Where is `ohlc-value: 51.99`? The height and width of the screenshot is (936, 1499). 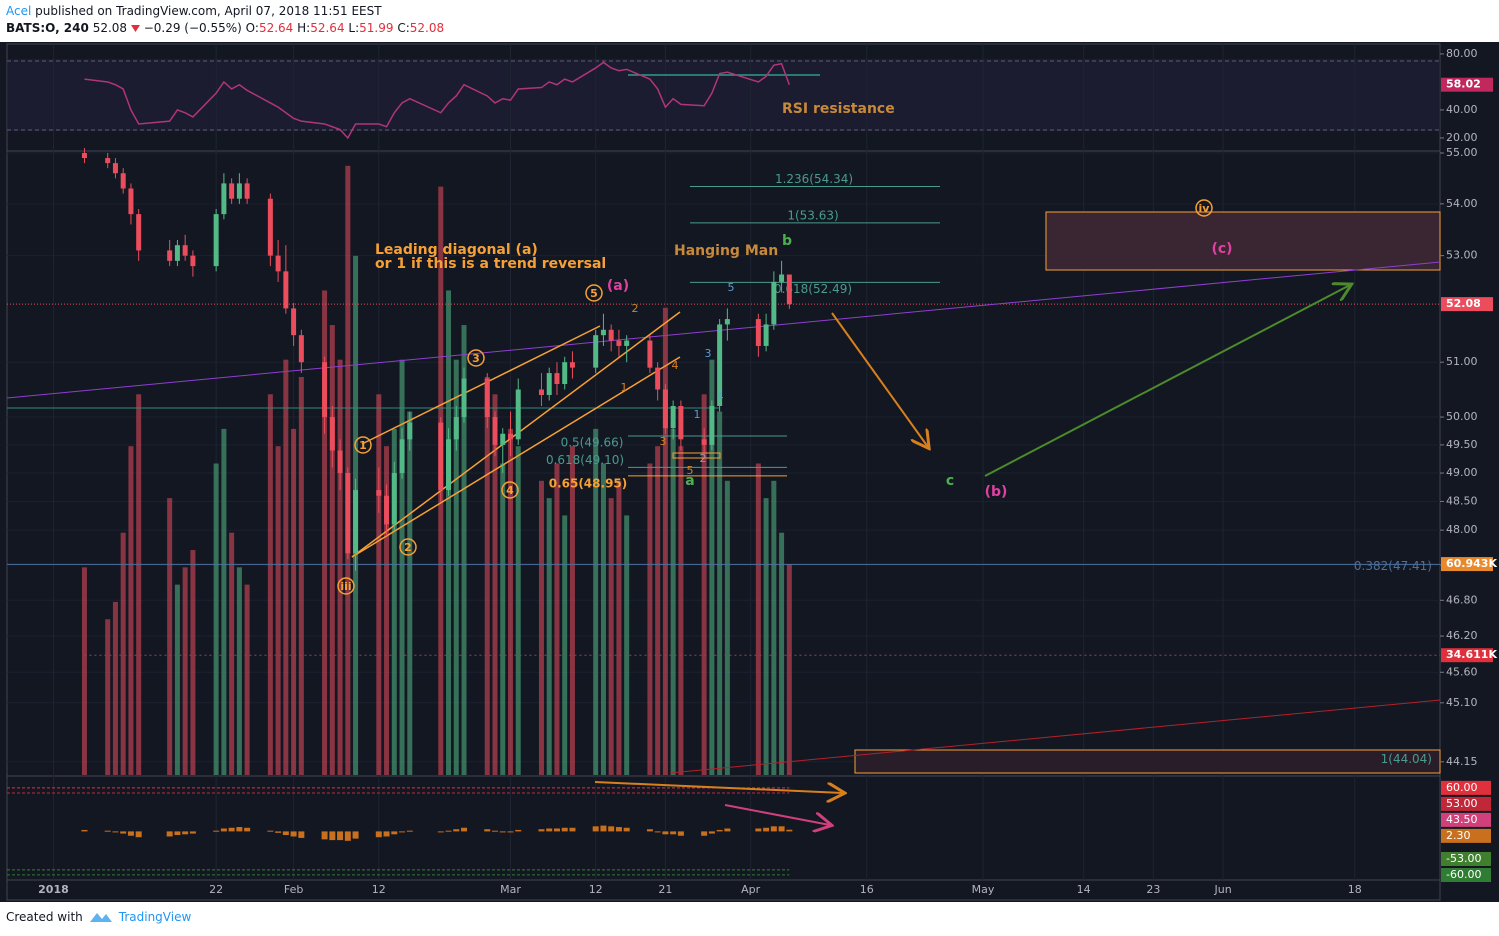
ohlc-value: 51.99 is located at coordinates (376, 28).